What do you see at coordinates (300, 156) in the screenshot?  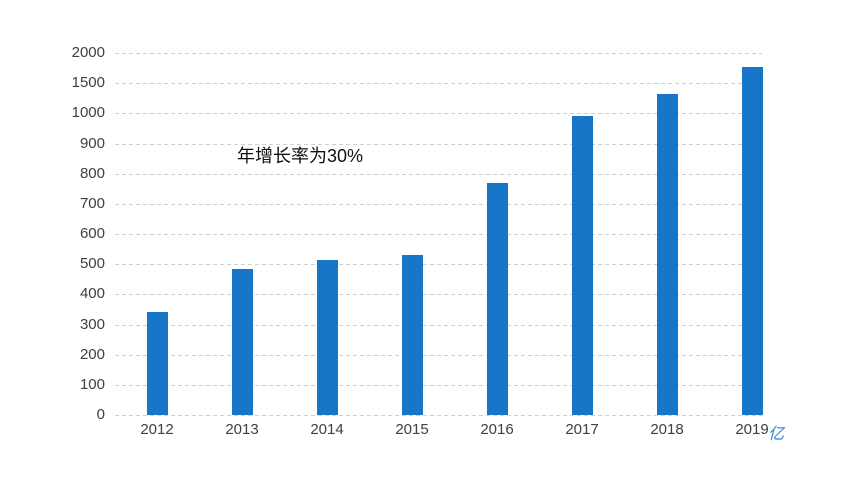 I see `growth-rate-annotation: 年增长率为30%` at bounding box center [300, 156].